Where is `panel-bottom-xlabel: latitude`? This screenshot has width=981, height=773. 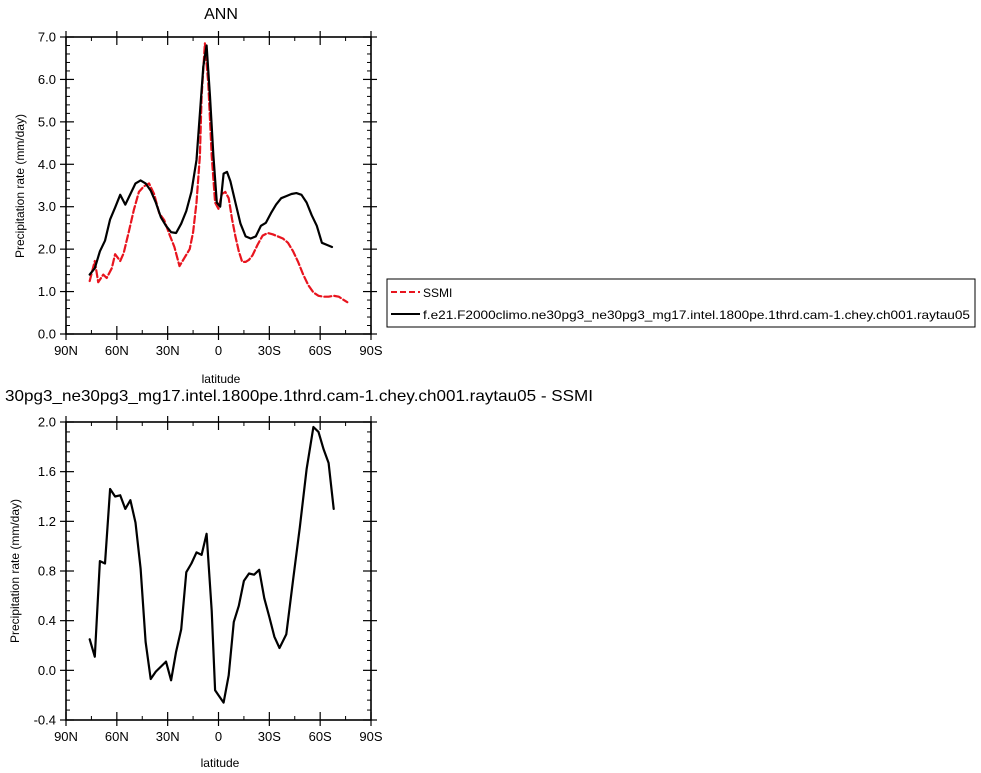 panel-bottom-xlabel: latitude is located at coordinates (220, 763).